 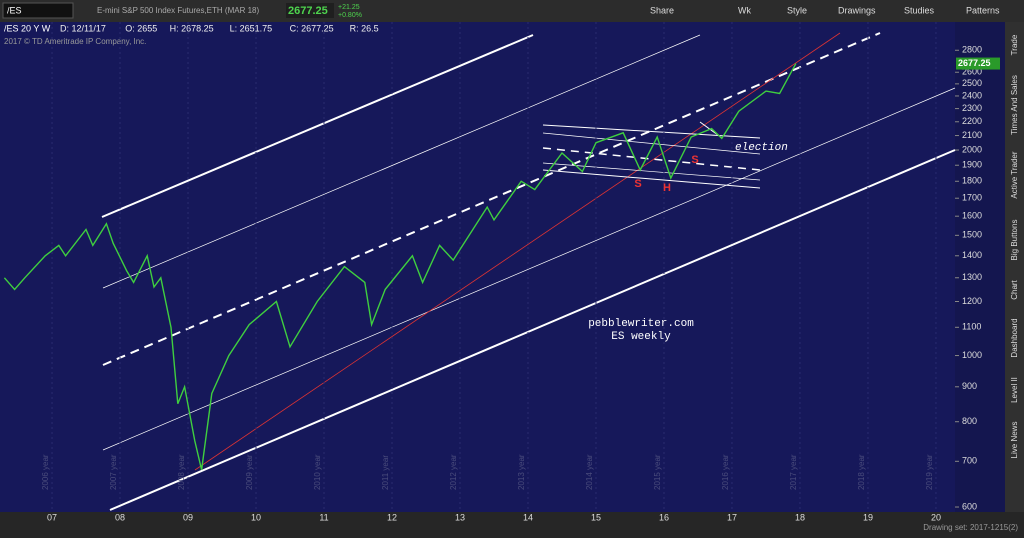 I want to click on annotation: election, so click(x=761, y=148).